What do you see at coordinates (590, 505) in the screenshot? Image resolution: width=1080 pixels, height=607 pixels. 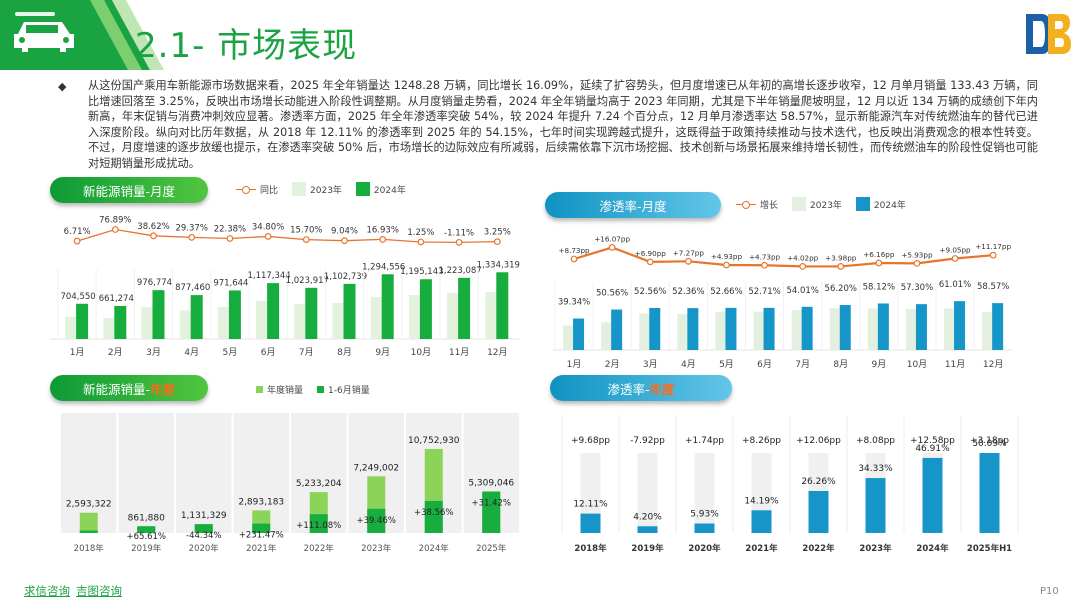 I see `value-label: 12.11%` at bounding box center [590, 505].